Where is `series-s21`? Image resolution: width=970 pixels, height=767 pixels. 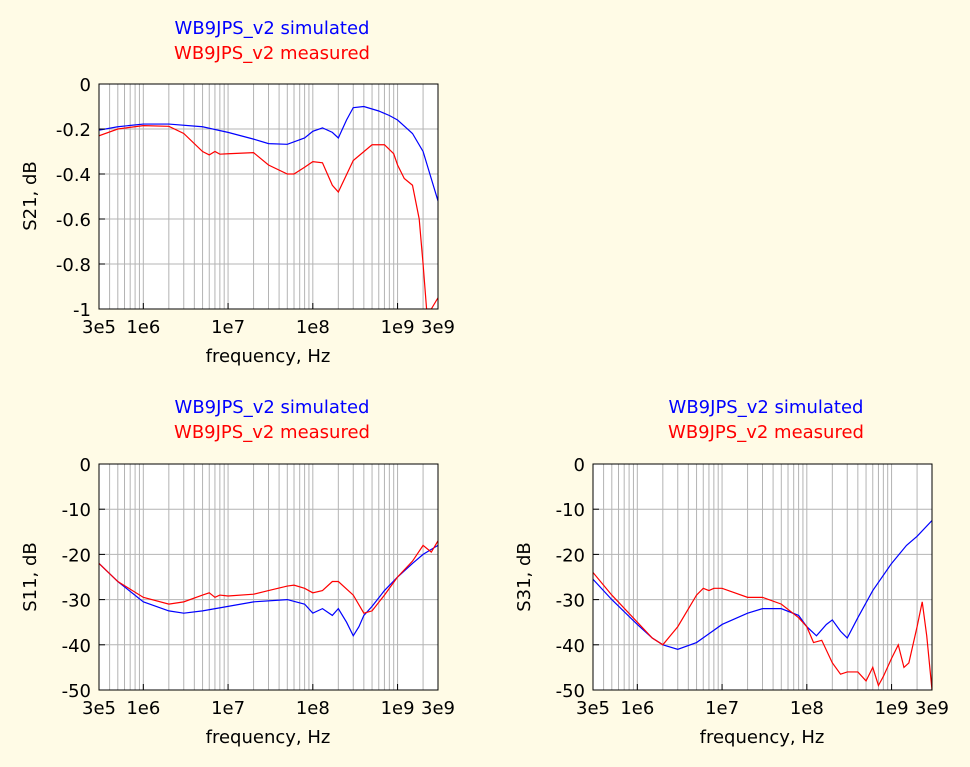 series-s21 is located at coordinates (268, 207).